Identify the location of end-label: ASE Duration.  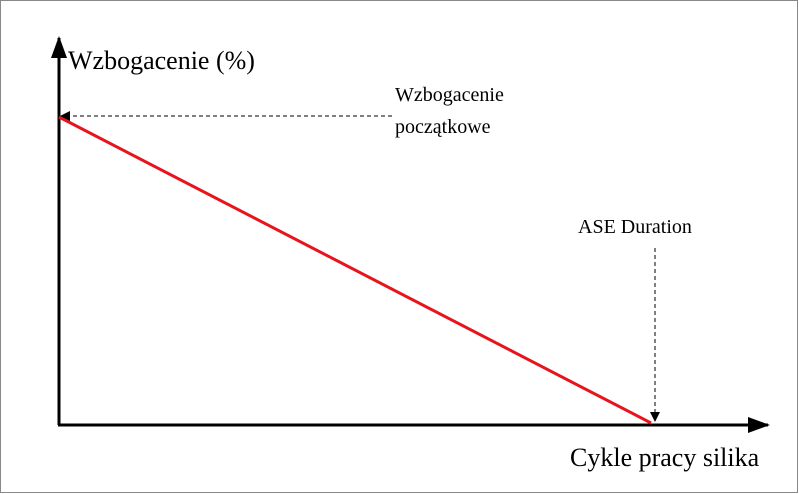
(635, 227).